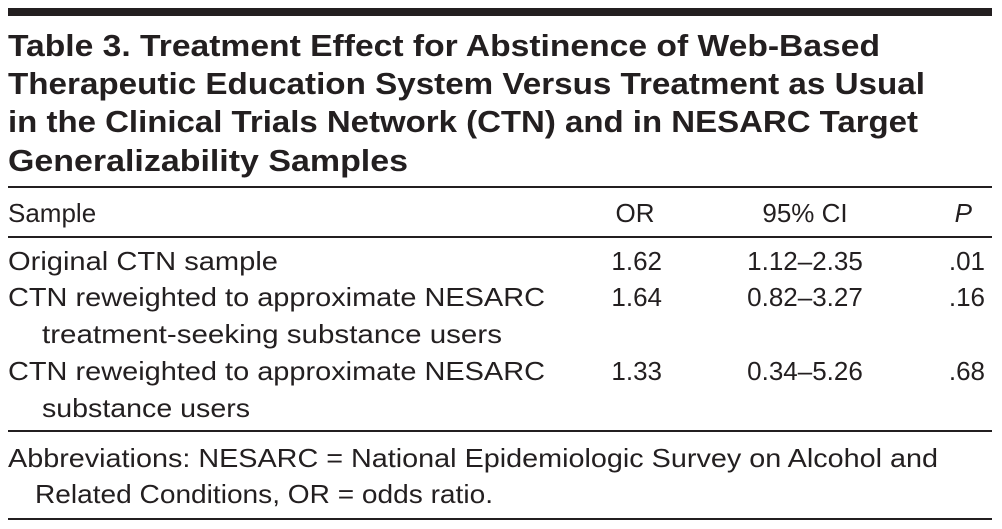 Image resolution: width=1002 pixels, height=529 pixels. Describe the element at coordinates (264, 494) in the screenshot. I see `footnote-line: Related Conditions, OR = odds ratio.` at that location.